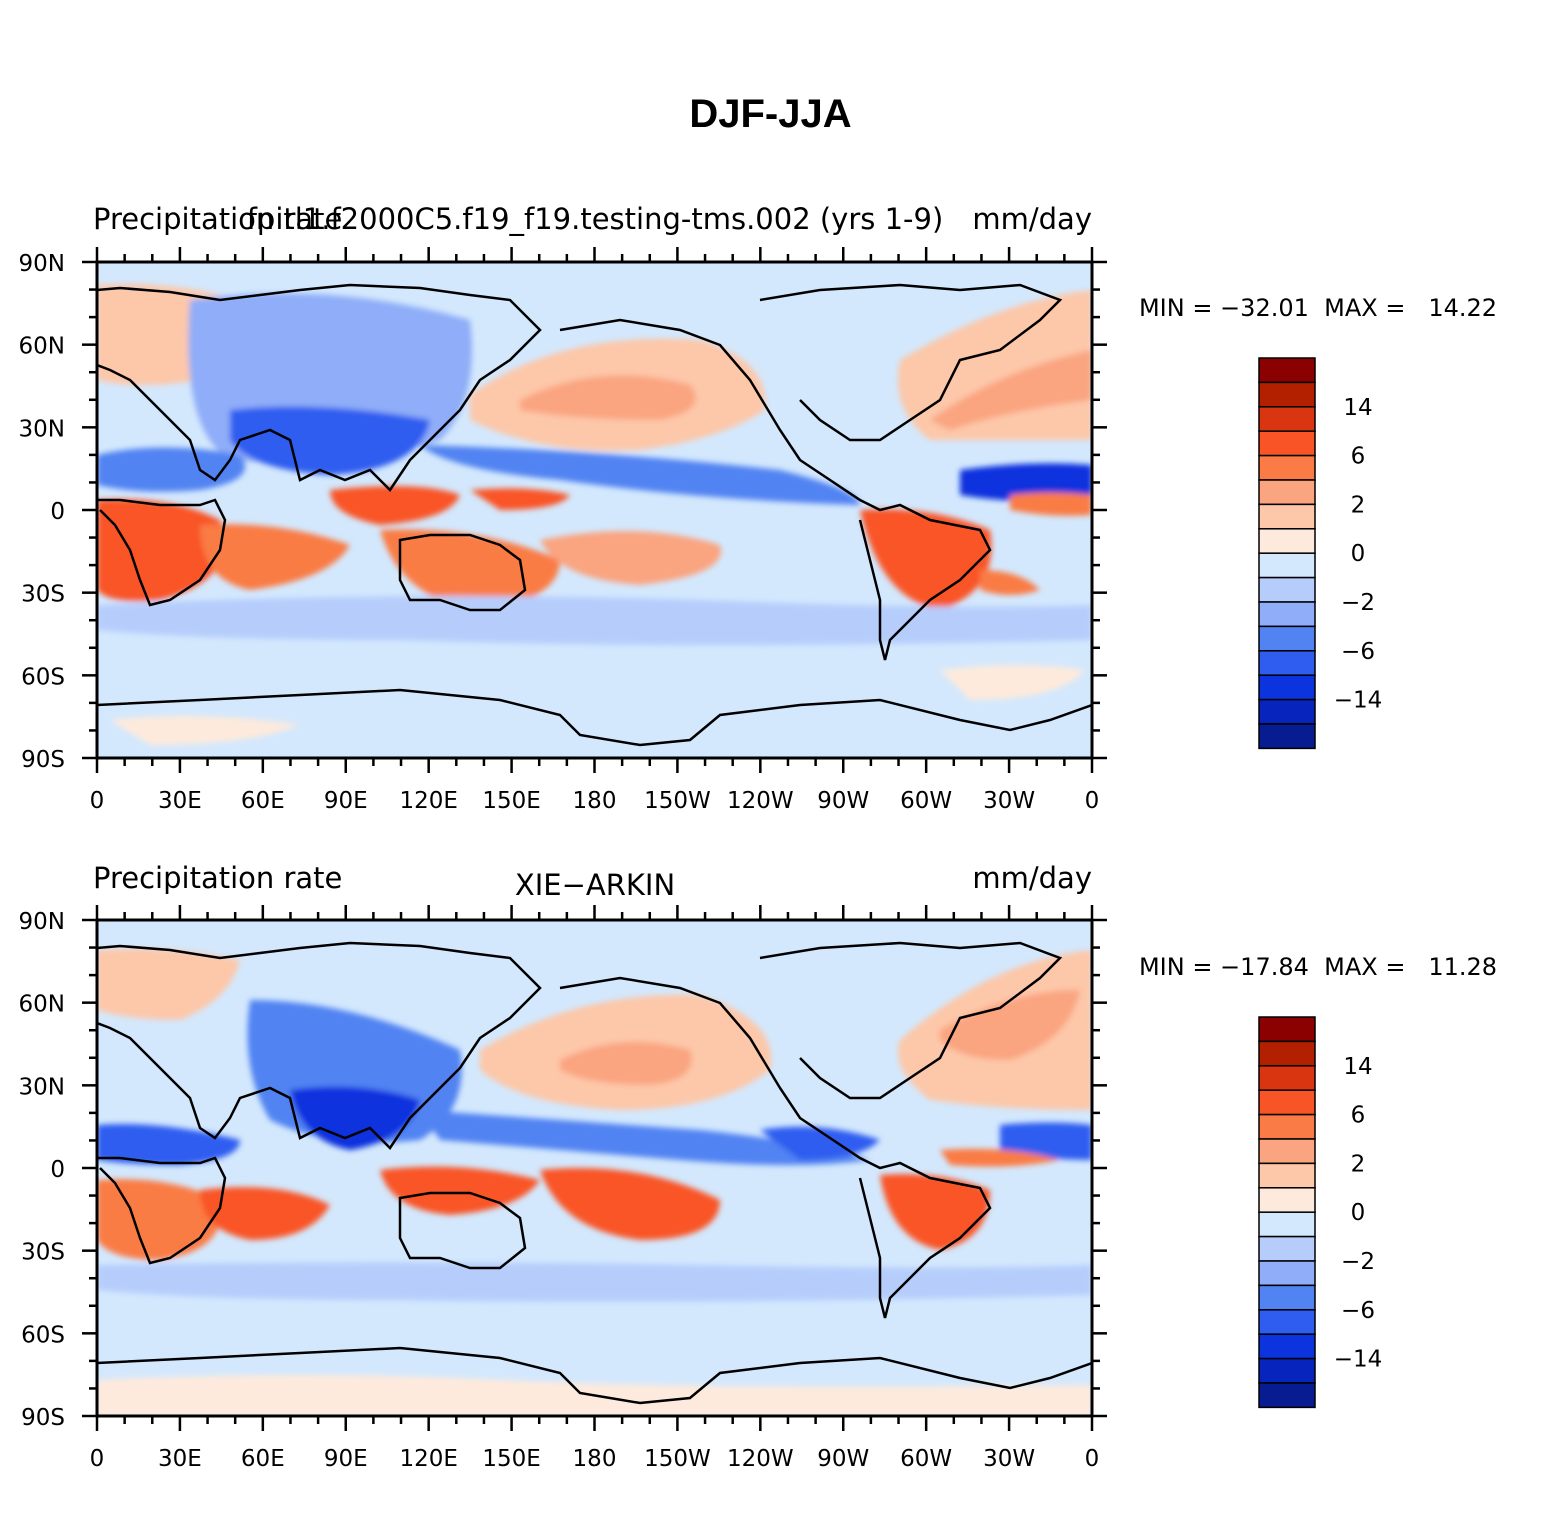  Describe the element at coordinates (217, 878) in the screenshot. I see `panel-left-label: Precipitation rate` at that location.